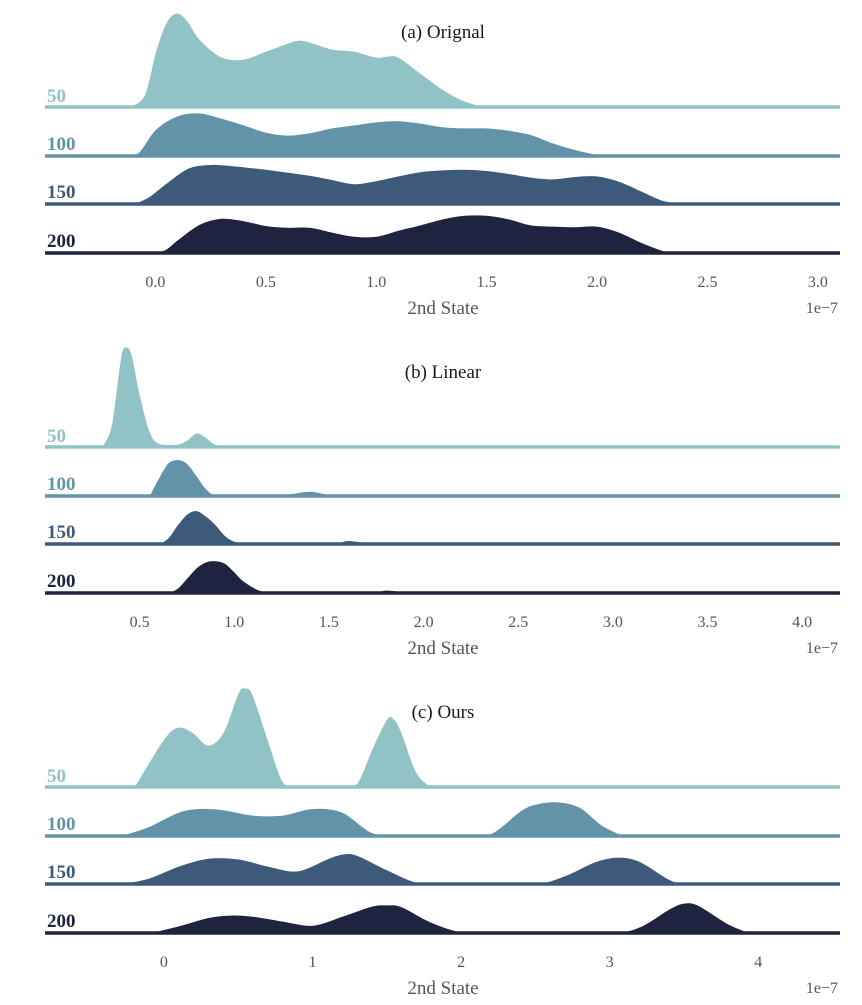 The width and height of the screenshot is (862, 1005). I want to click on x-tick-label: 3, so click(610, 962).